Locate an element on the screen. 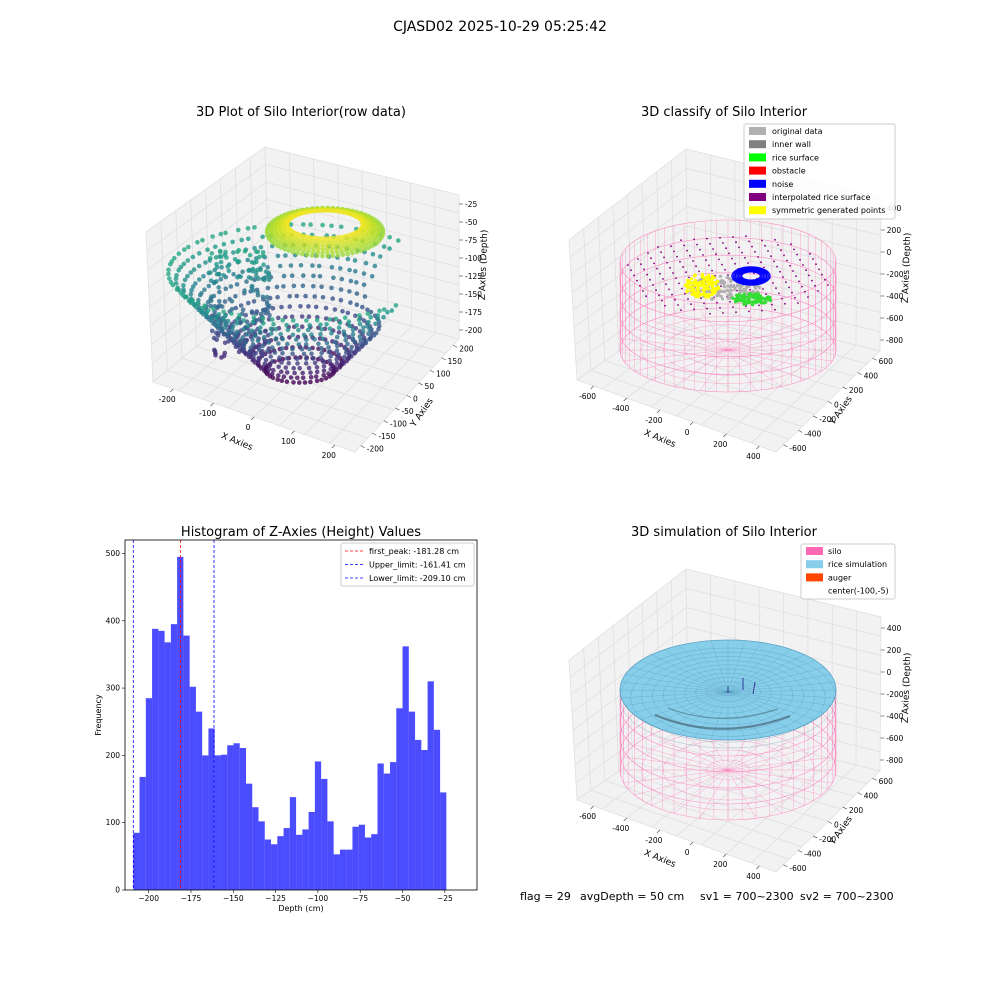  silo-floor-ring is located at coordinates (728, 350).